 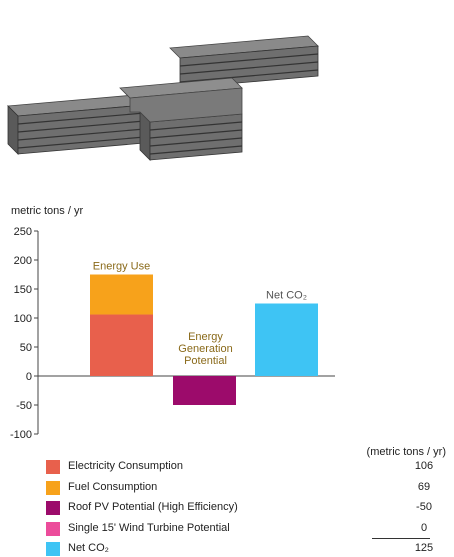 I want to click on legend-item: Roof PV Potential (High Efficiency) -50, so click(x=246, y=508).